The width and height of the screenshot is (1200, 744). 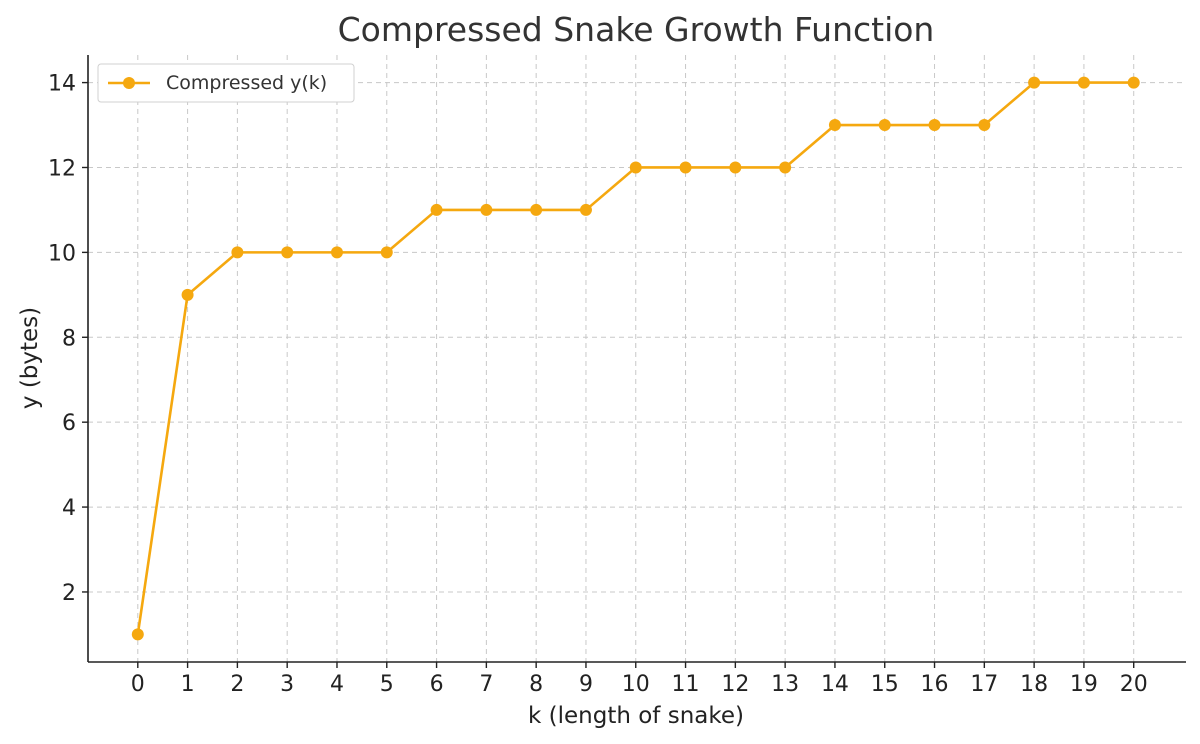 I want to click on y-tick-label: 2, so click(x=69, y=593).